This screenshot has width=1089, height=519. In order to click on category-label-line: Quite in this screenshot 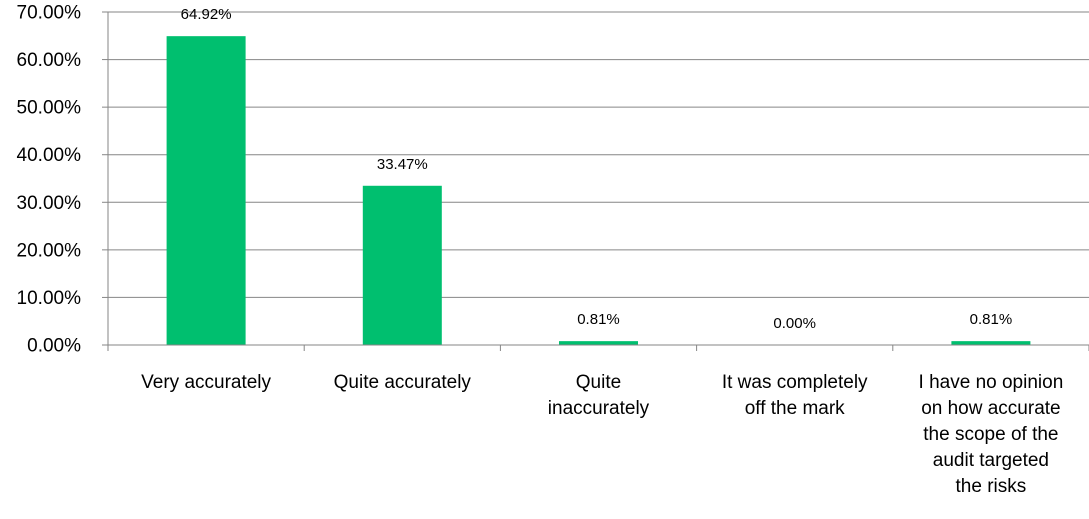, I will do `click(598, 382)`.